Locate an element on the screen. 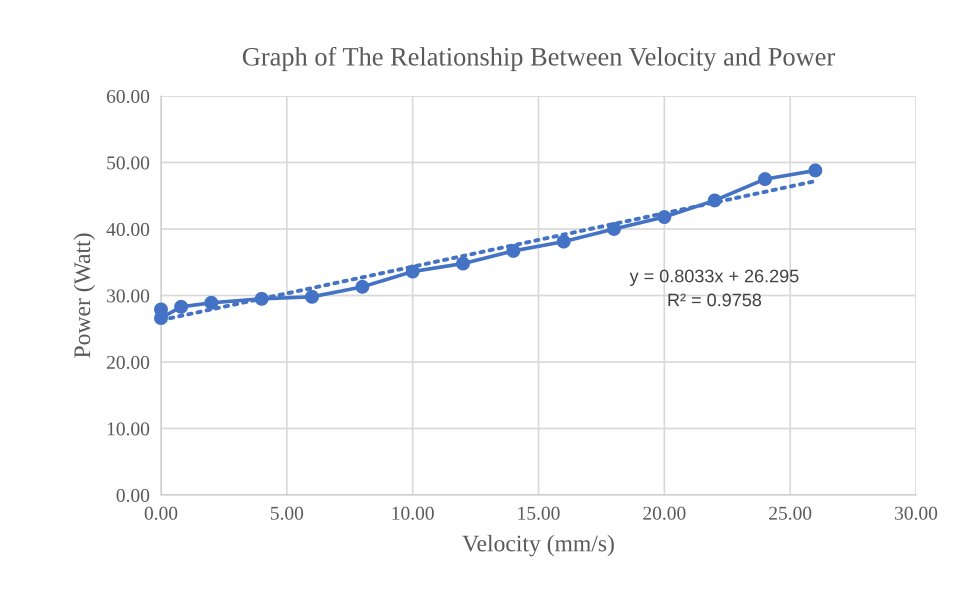 This screenshot has width=963, height=613. y-axis-title: Power (Watt) is located at coordinates (85, 296).